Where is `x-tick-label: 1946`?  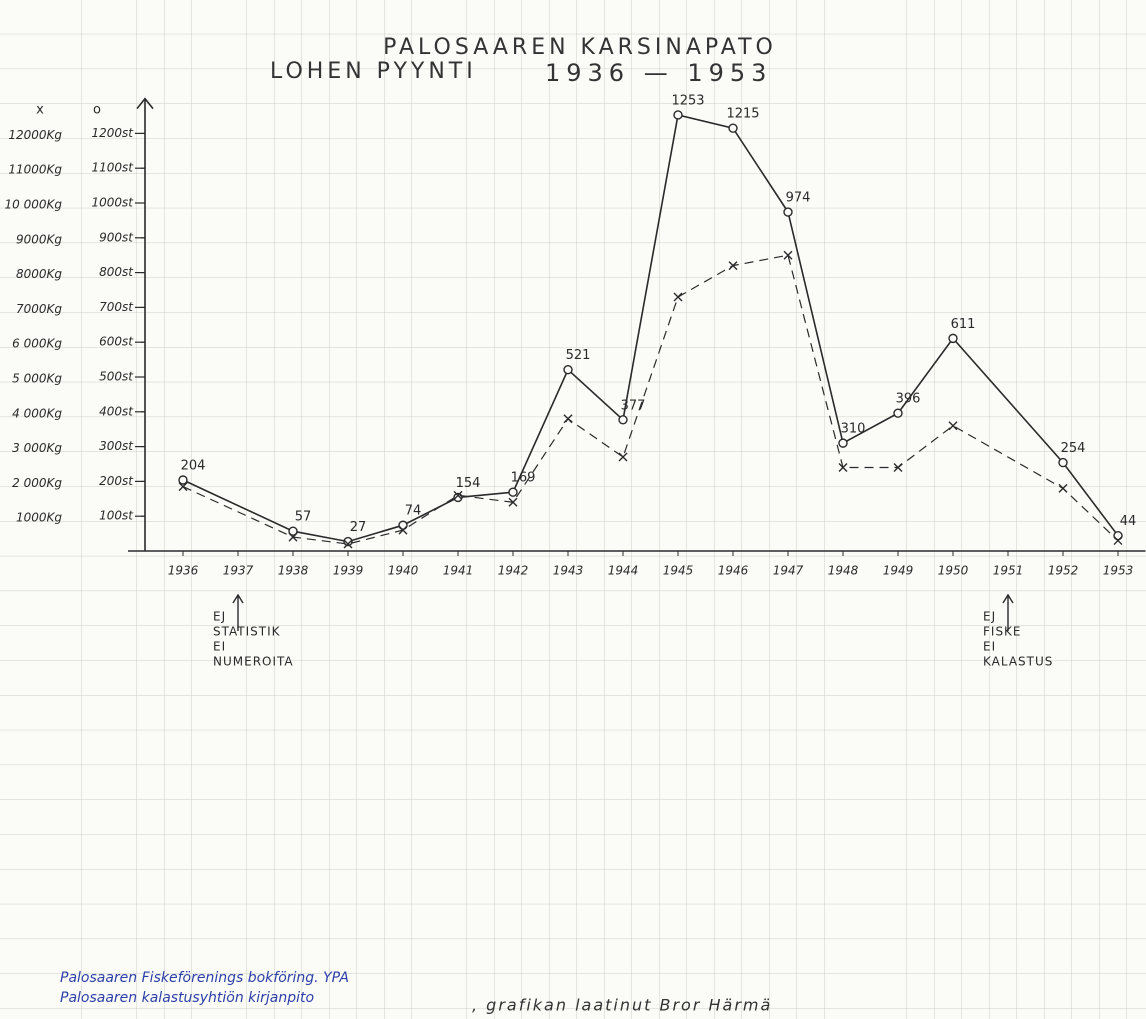 x-tick-label: 1946 is located at coordinates (733, 571).